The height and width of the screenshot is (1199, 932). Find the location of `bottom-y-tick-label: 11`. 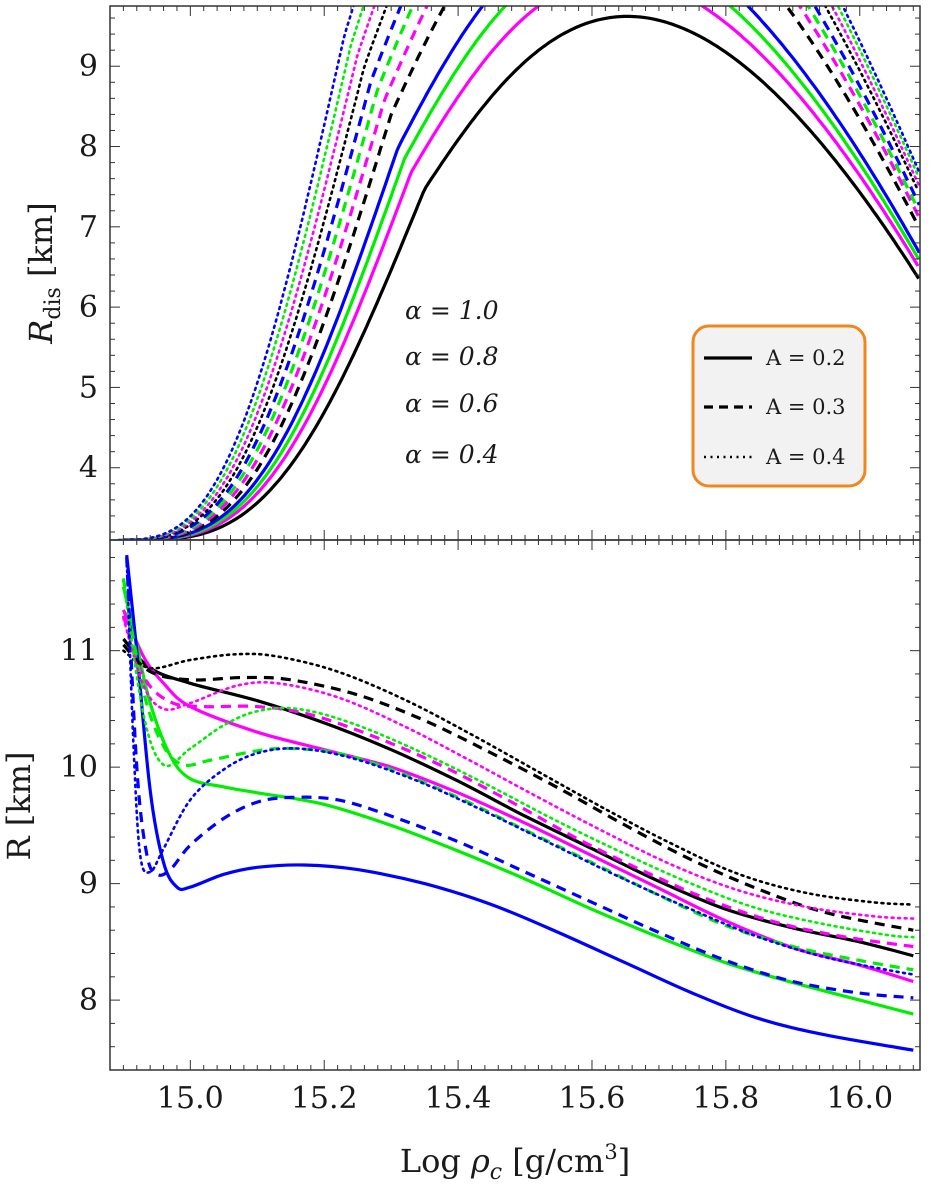

bottom-y-tick-label: 11 is located at coordinates (79, 651).